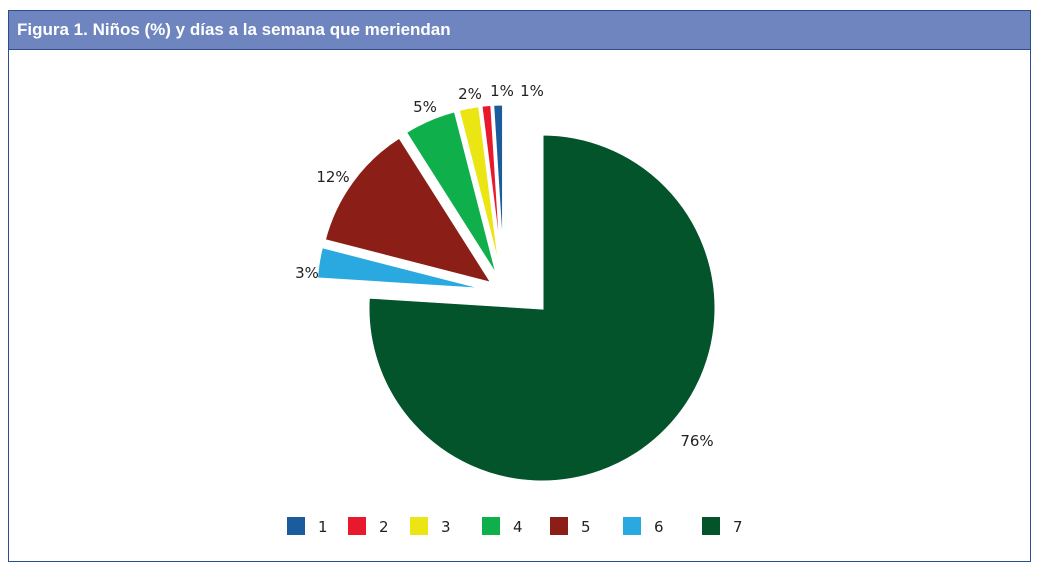  I want to click on legend-label-1: 1, so click(323, 527).